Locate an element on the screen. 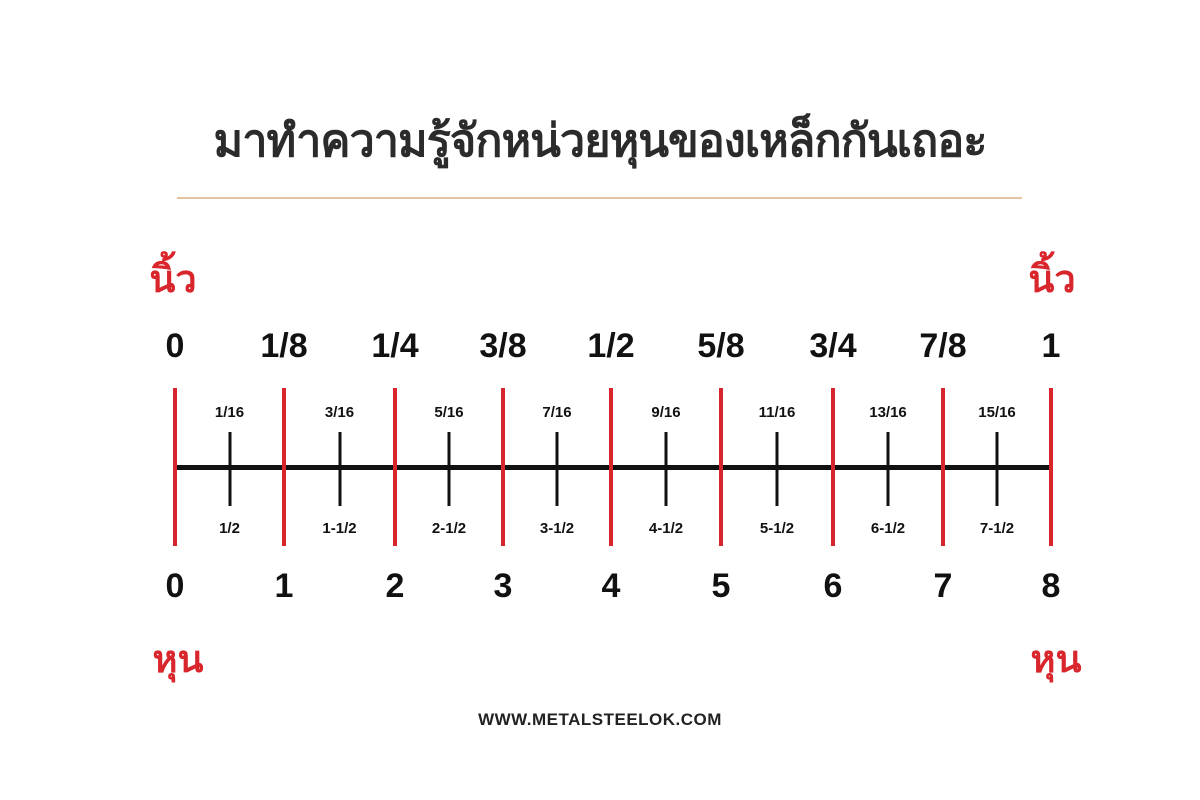 Image resolution: width=1200 pixels, height=800 pixels. inch-label: 5/8 is located at coordinates (721, 346).